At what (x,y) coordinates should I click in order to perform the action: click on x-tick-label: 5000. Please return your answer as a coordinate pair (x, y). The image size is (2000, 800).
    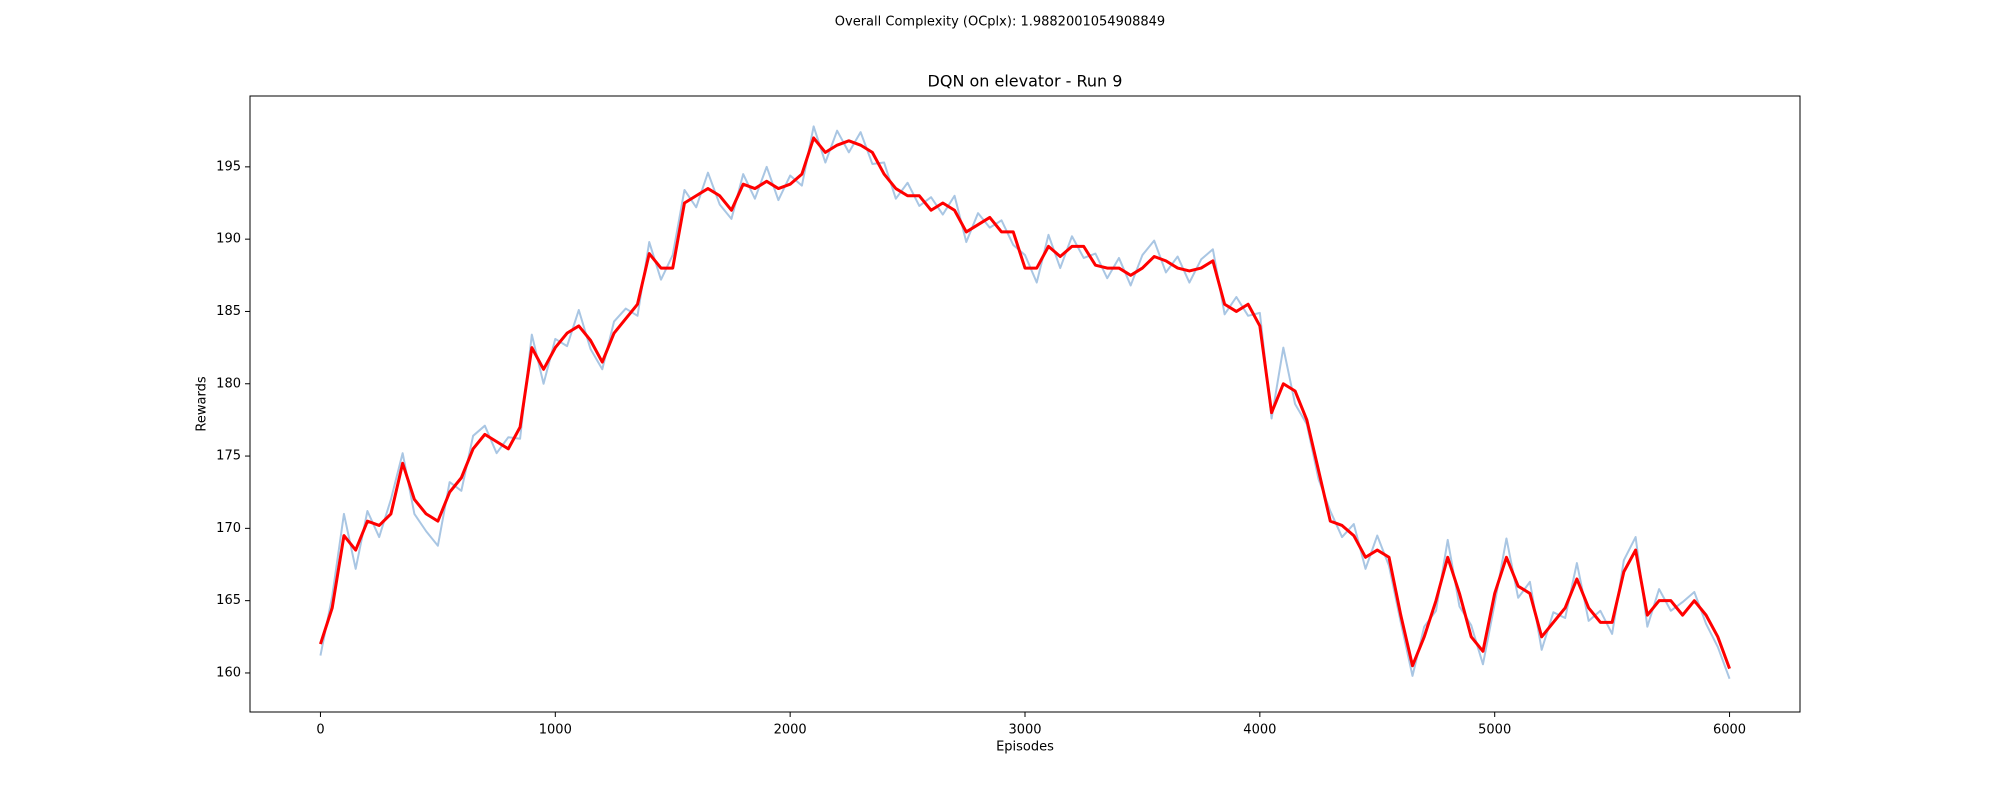
    Looking at the image, I should click on (1494, 730).